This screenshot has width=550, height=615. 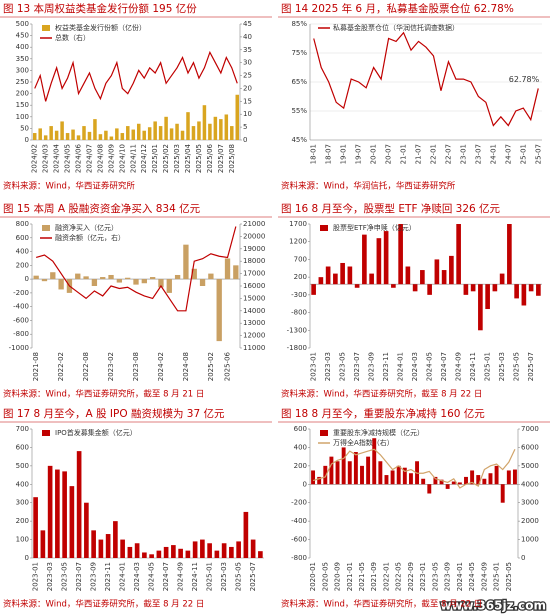 What do you see at coordinates (530, 484) in the screenshot?
I see `y2-tick-label: 4000` at bounding box center [530, 484].